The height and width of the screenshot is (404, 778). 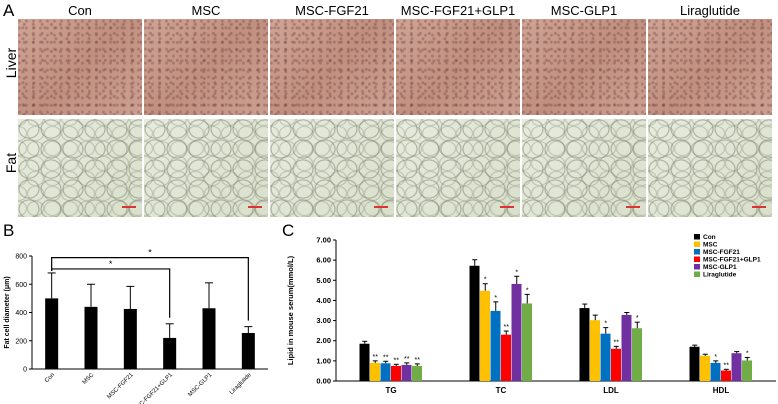 What do you see at coordinates (721, 252) in the screenshot?
I see `chart-c-legend-label: MSC-FGF21` at bounding box center [721, 252].